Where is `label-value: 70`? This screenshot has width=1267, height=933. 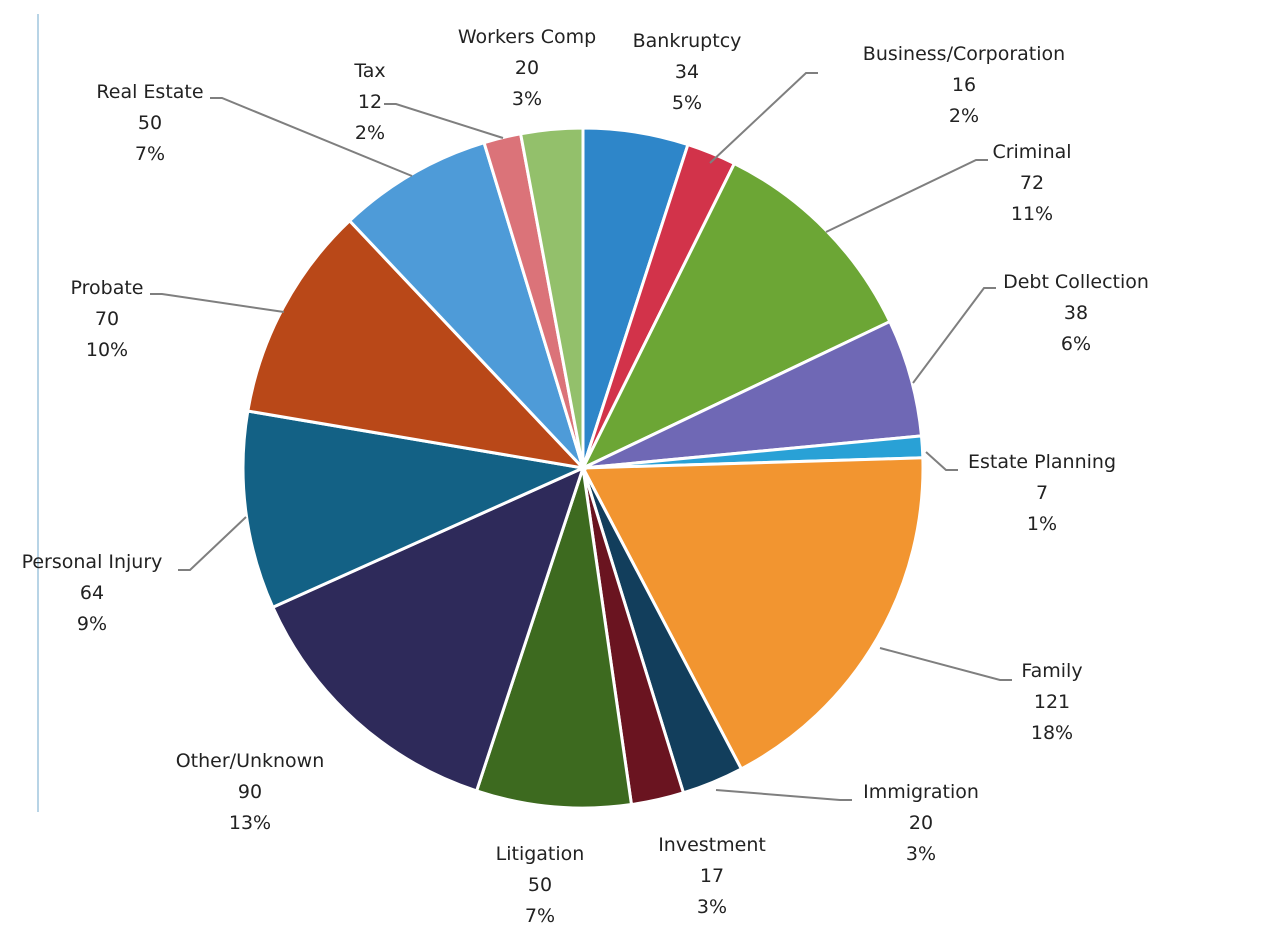 label-value: 70 is located at coordinates (107, 319).